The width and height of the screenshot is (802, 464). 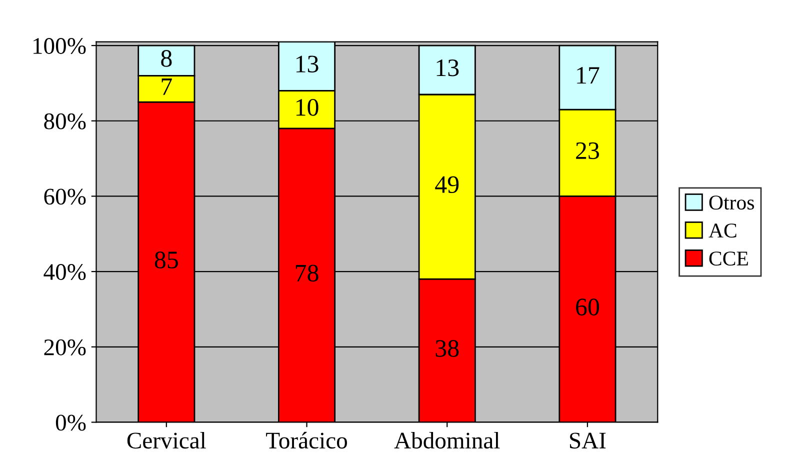 What do you see at coordinates (447, 348) in the screenshot?
I see `data-label: 38` at bounding box center [447, 348].